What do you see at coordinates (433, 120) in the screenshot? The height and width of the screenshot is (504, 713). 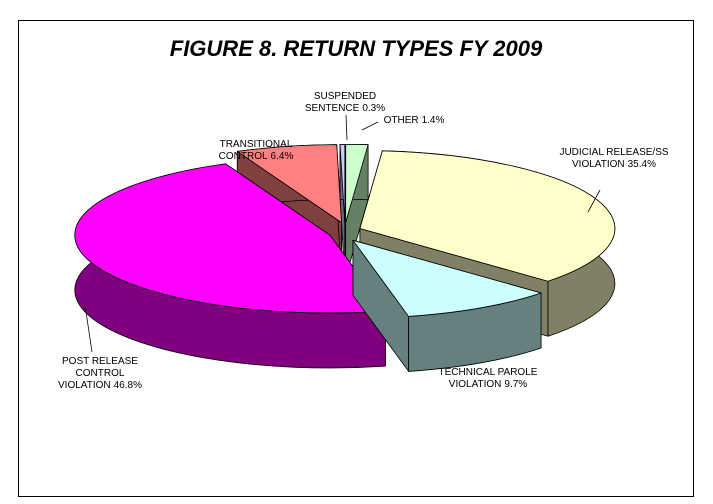 I see `label-value: 1.4%` at bounding box center [433, 120].